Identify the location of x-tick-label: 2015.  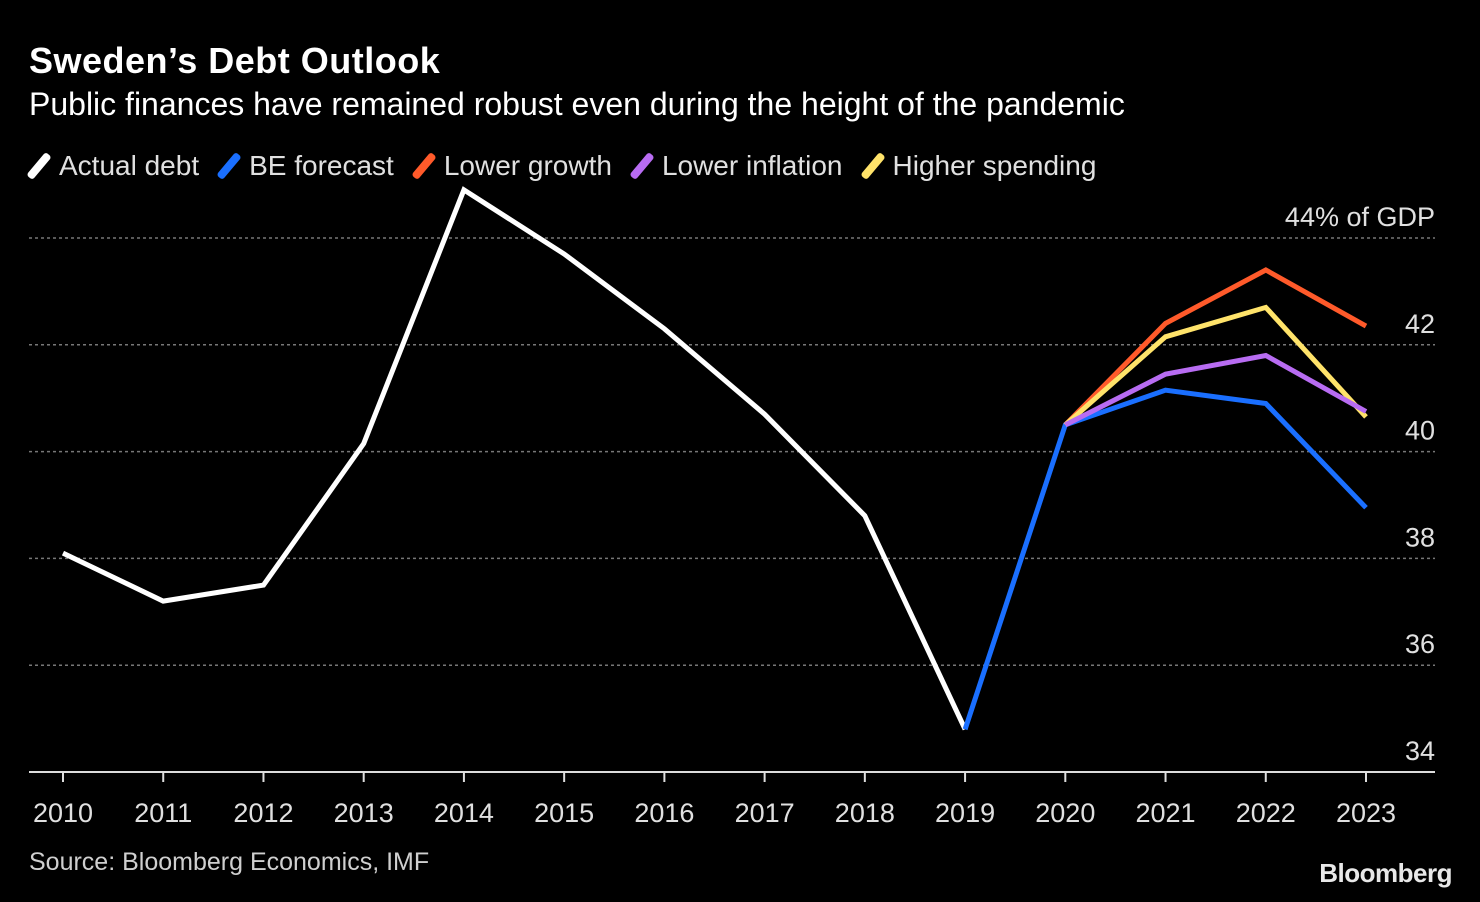
(564, 813).